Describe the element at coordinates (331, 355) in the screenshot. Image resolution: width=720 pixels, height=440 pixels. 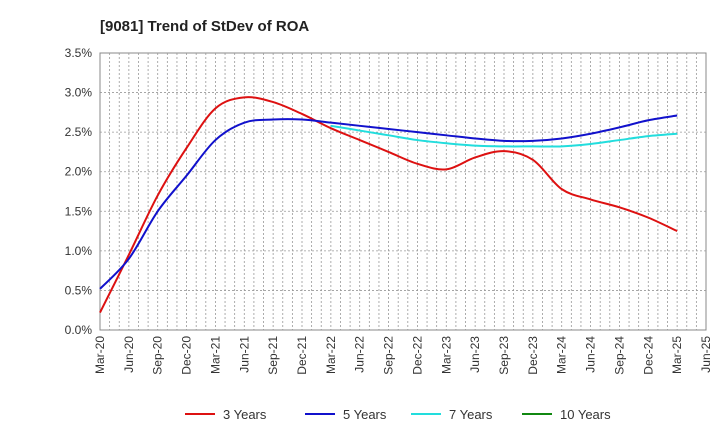
I see `x-tick-label: Mar-22` at that location.